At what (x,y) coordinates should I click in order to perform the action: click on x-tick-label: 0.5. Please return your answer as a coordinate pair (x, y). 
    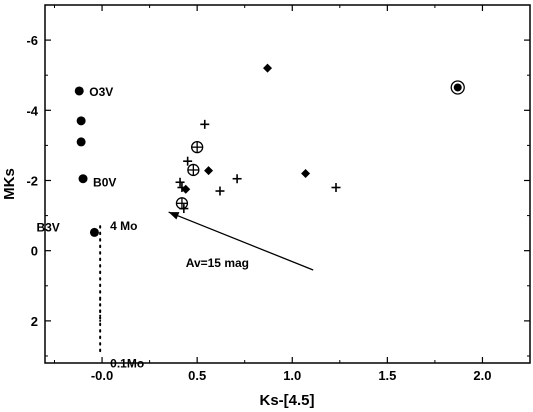
    Looking at the image, I should click on (197, 375).